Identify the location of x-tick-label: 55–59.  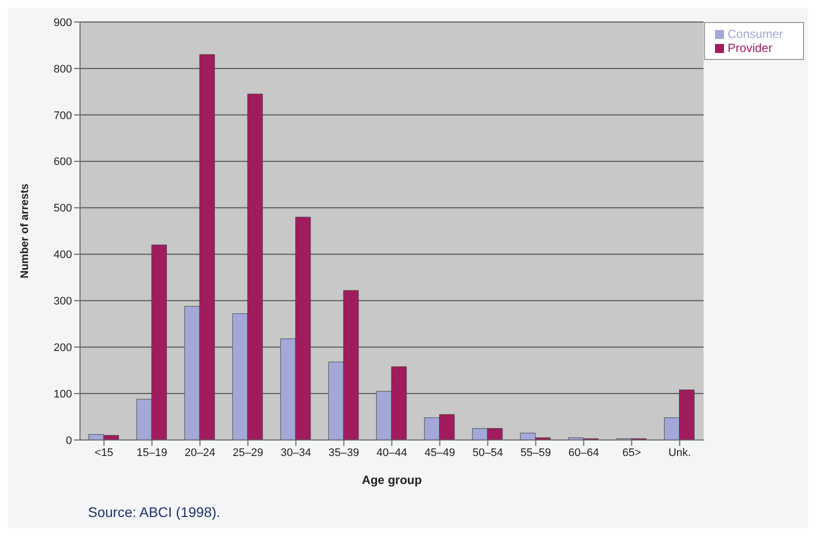
(536, 452).